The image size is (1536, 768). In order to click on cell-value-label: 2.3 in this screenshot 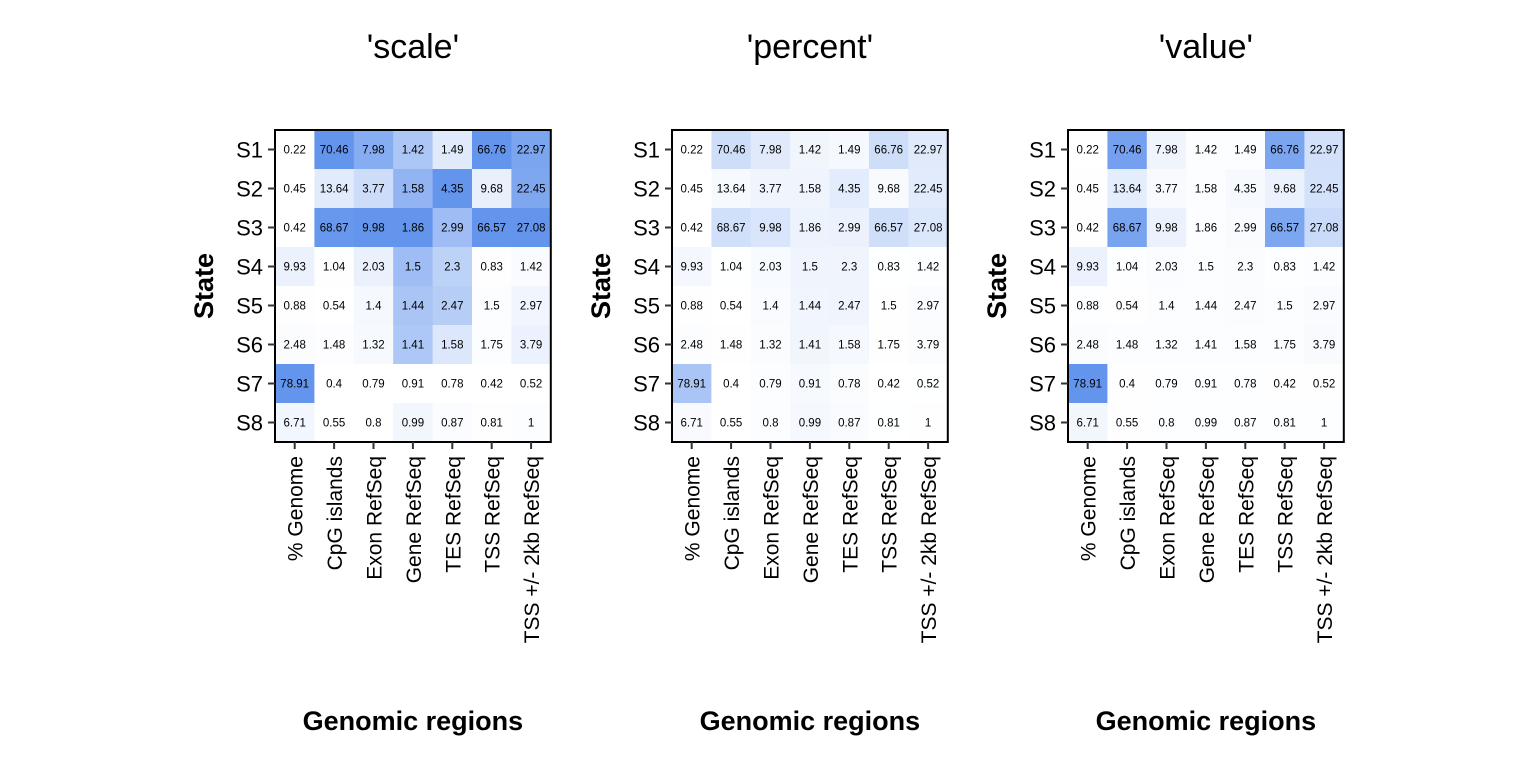, I will do `click(1245, 268)`.